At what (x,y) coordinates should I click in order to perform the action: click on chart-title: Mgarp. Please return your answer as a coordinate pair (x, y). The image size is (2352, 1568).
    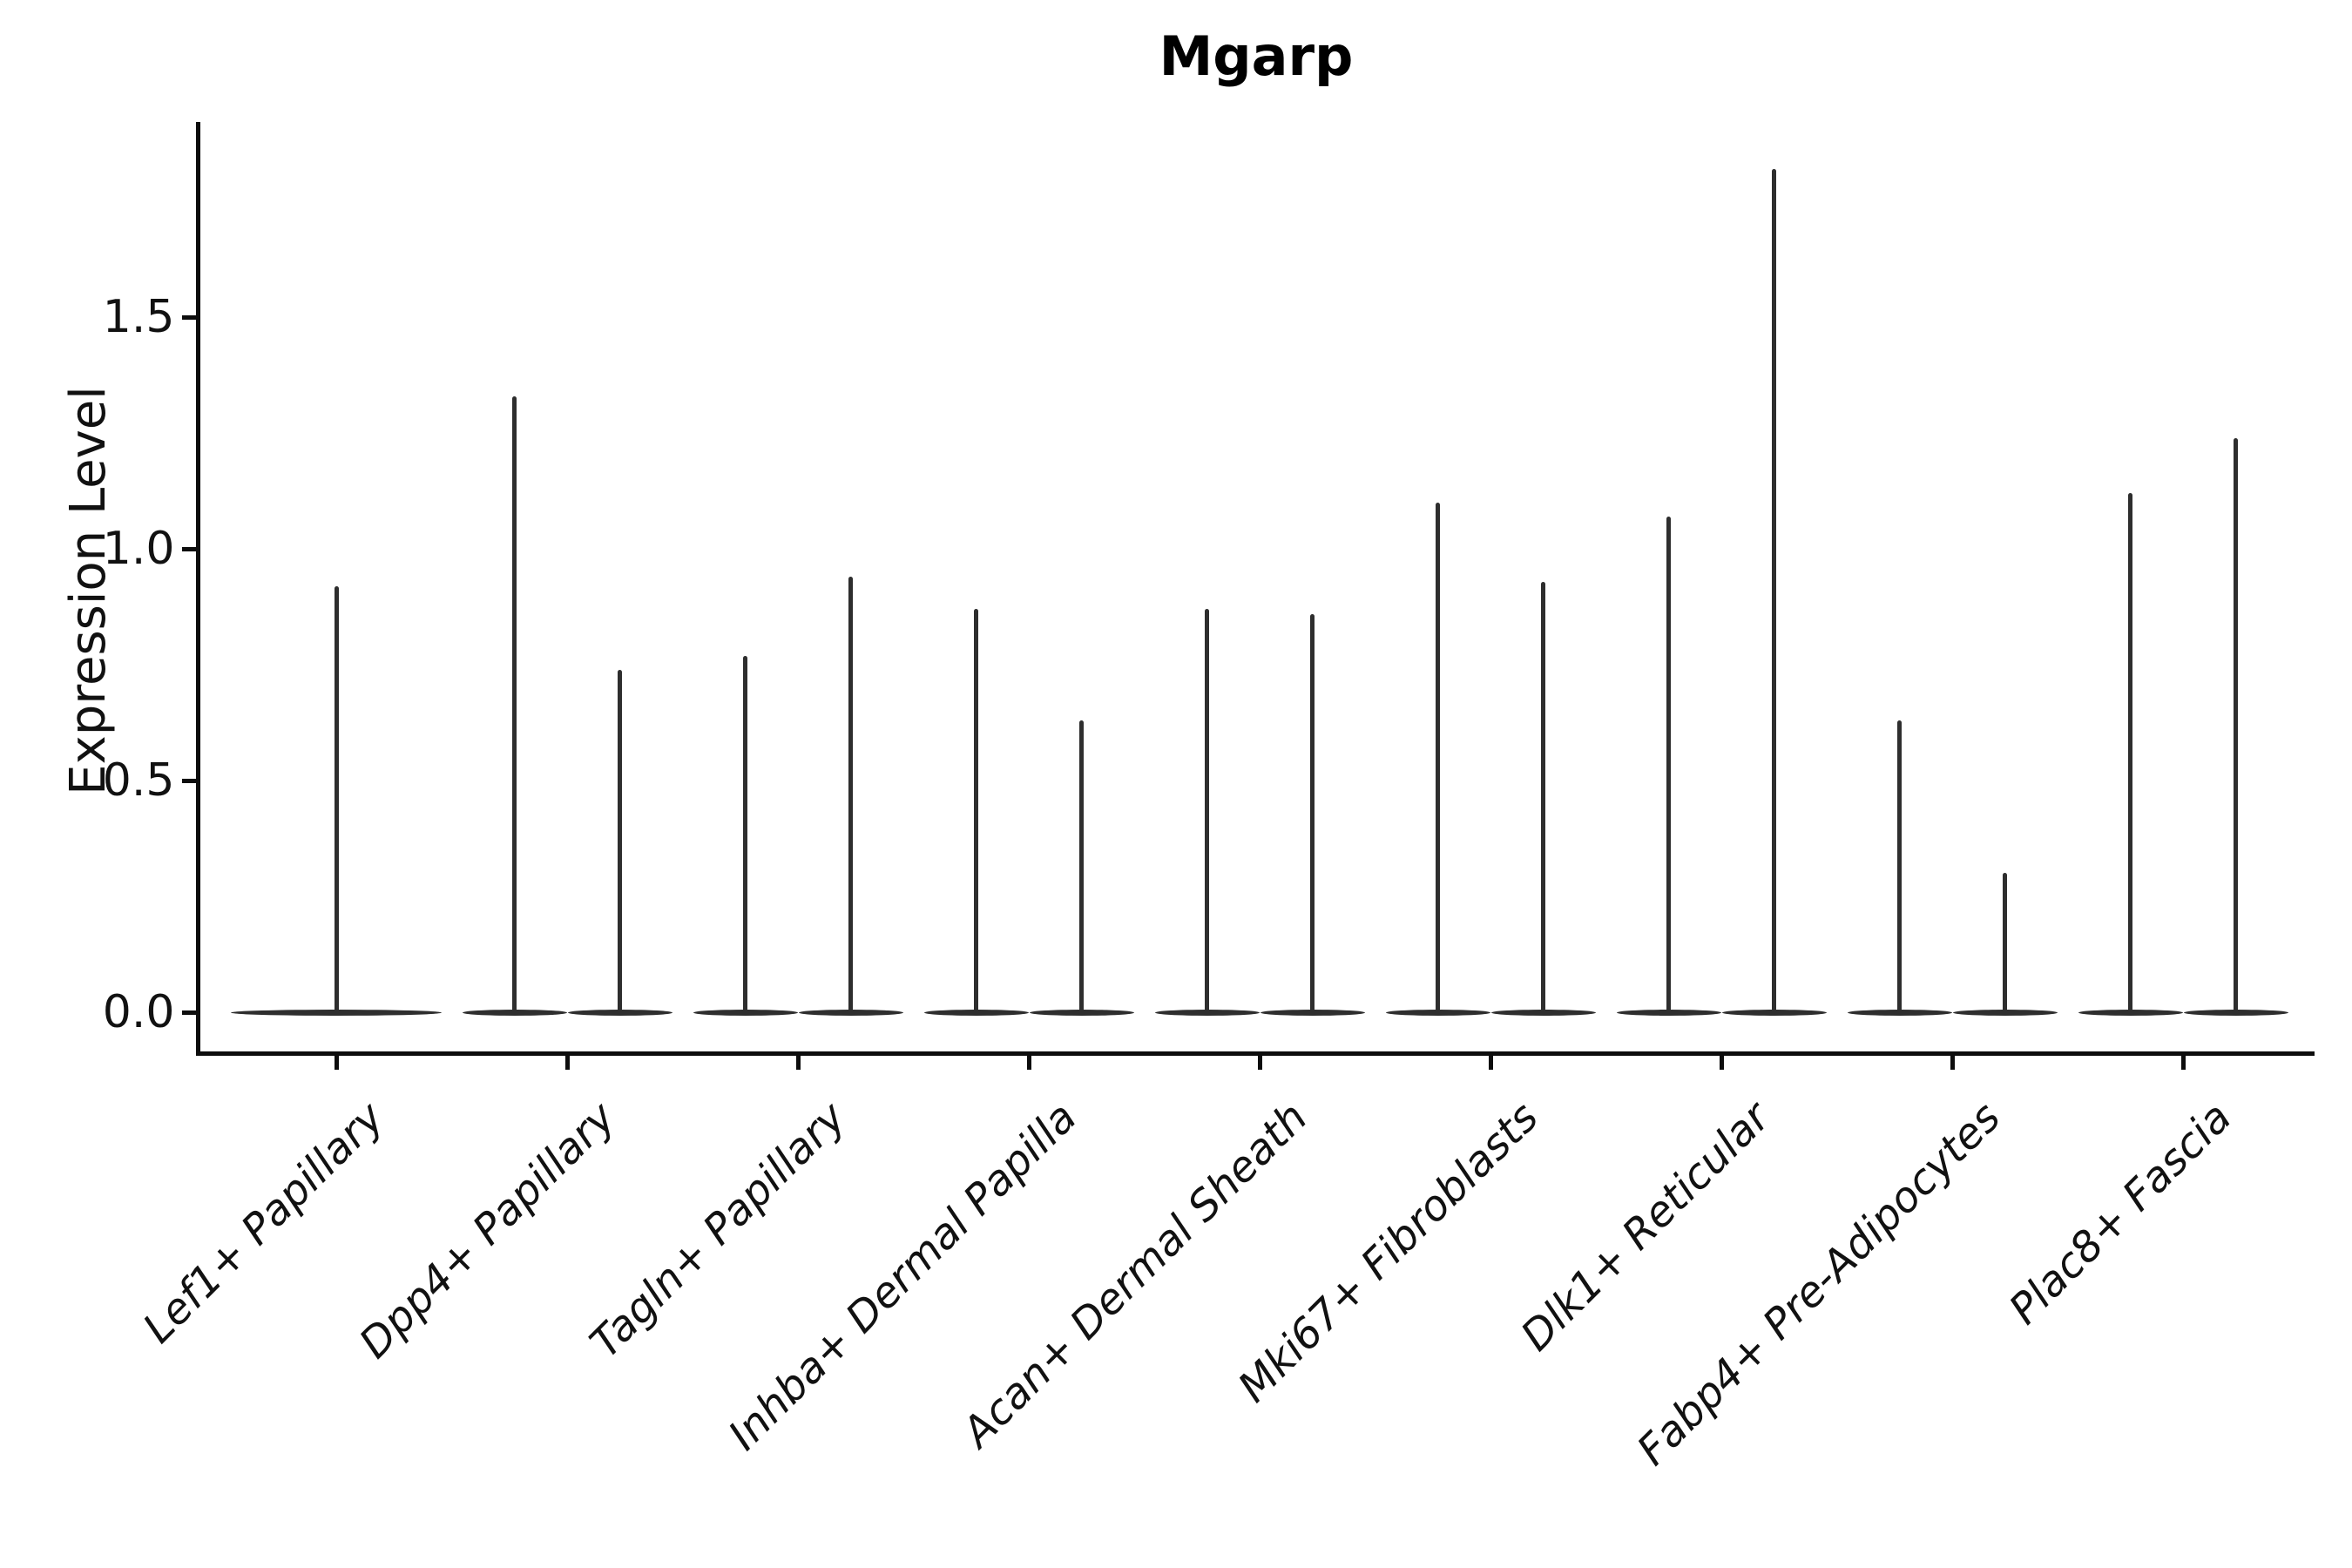
    Looking at the image, I should click on (1256, 56).